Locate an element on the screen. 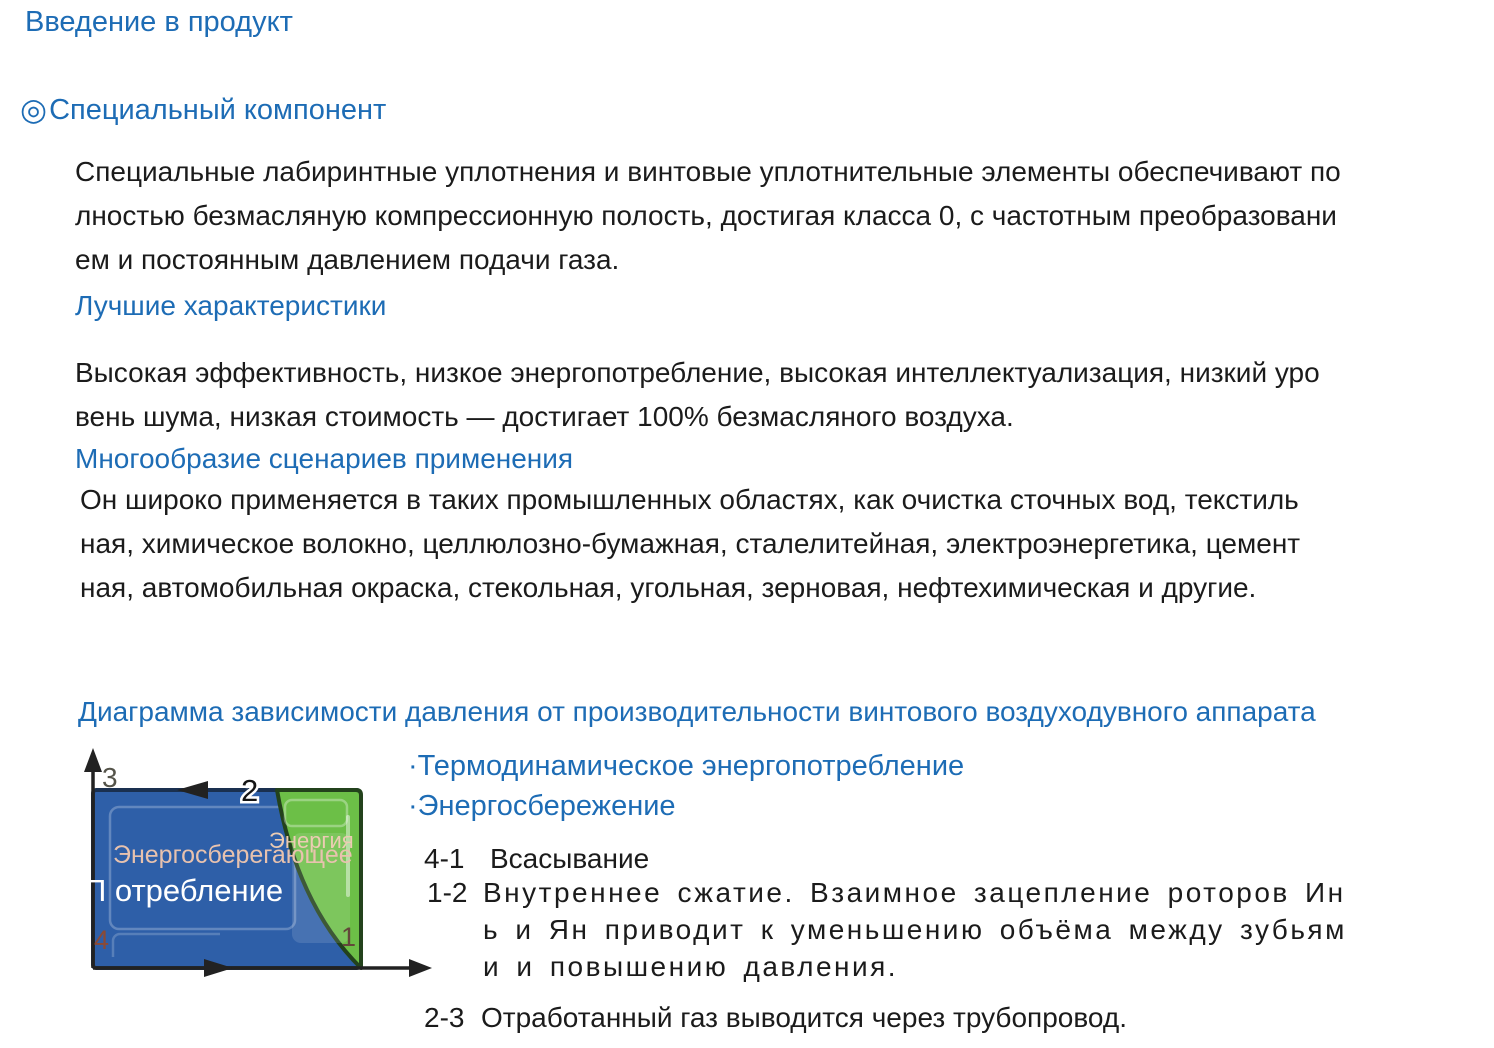  green-region-highlight is located at coordinates (316, 813).